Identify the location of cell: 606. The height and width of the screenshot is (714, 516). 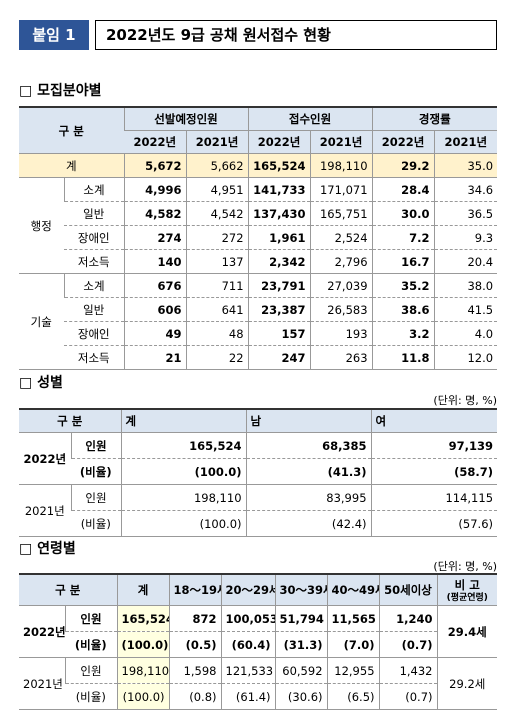
(155, 309).